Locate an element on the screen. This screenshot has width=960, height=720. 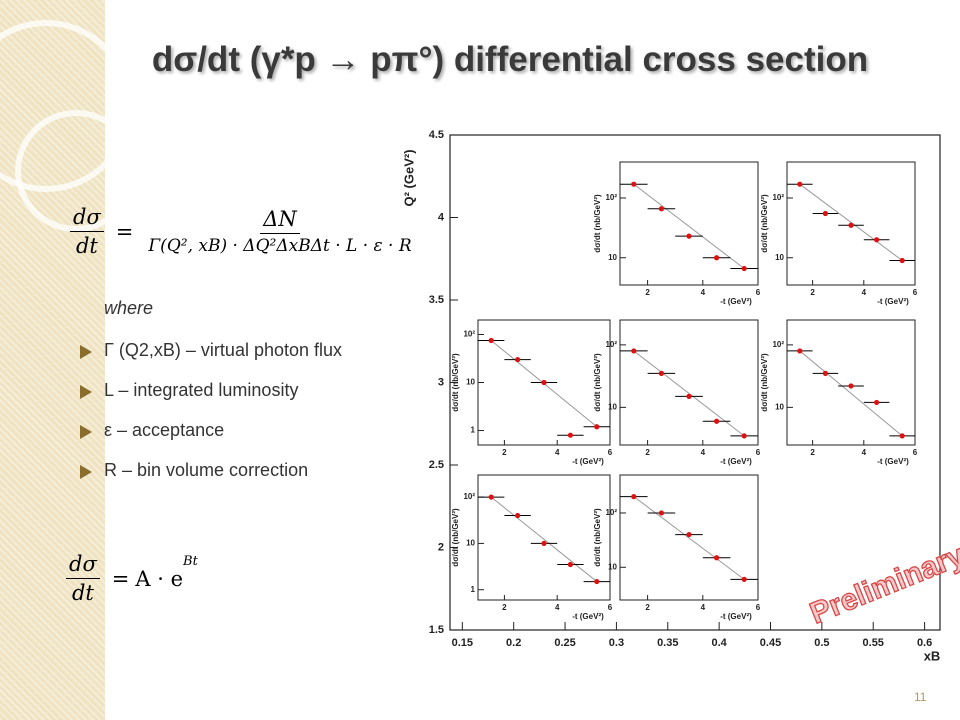
y-axis-label: Q² (GeV²) is located at coordinates (408, 177).